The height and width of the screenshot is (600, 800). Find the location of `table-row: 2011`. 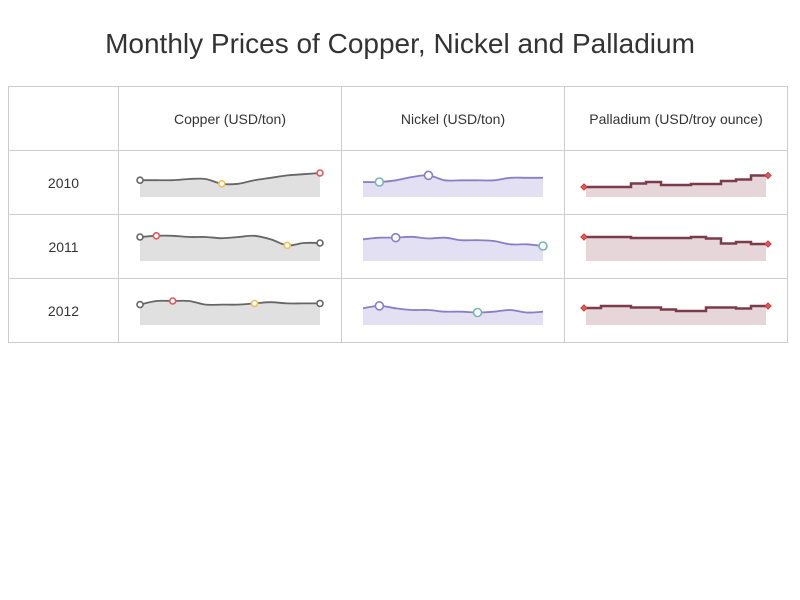

table-row: 2011 is located at coordinates (398, 246).